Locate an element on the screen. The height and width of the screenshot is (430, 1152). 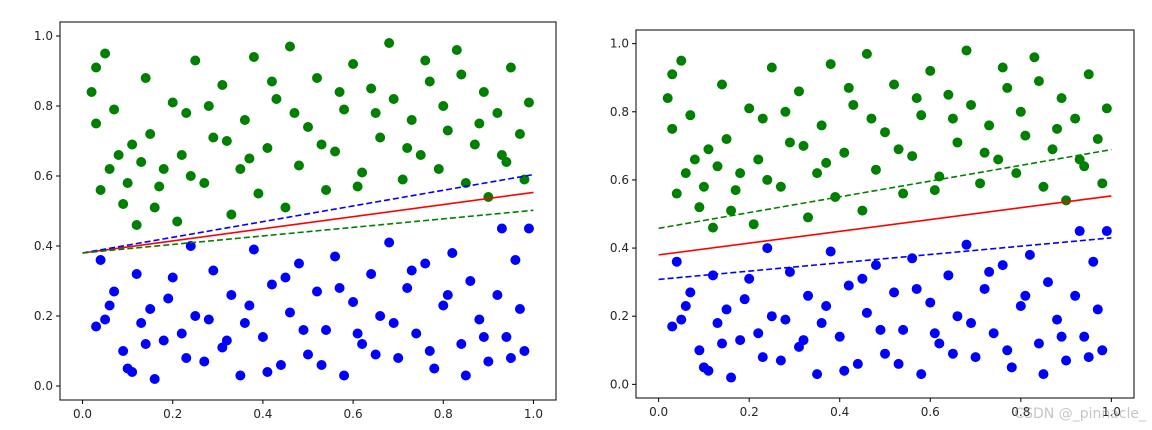
y-tick-label: 0.4 is located at coordinates (619, 248).